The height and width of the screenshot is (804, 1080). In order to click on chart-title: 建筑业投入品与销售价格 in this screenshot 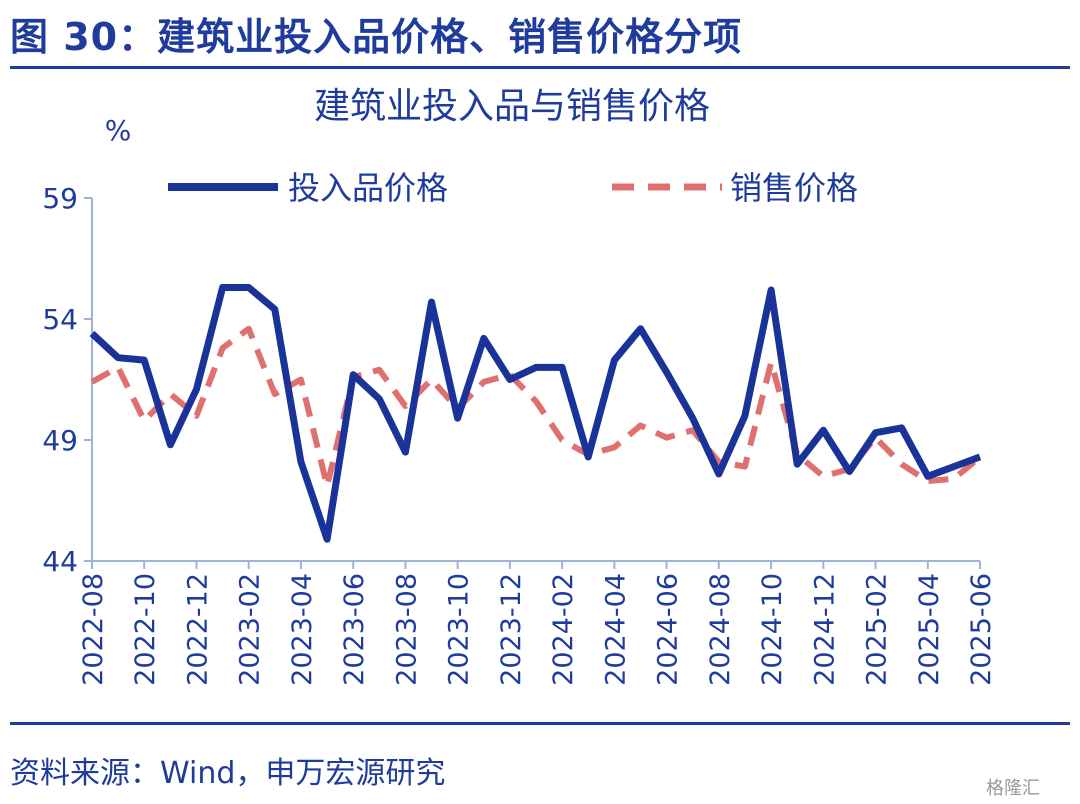, I will do `click(512, 106)`.